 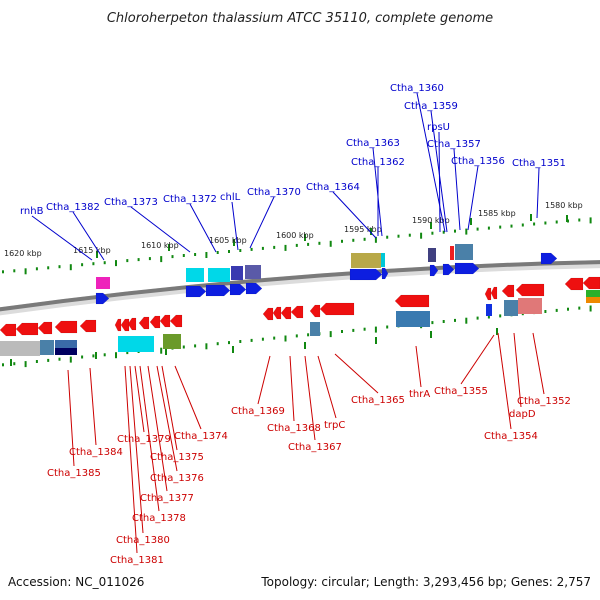 What do you see at coordinates (258, 411) in the screenshot?
I see `gene-label-ctha-1369: Ctha_1369` at bounding box center [258, 411].